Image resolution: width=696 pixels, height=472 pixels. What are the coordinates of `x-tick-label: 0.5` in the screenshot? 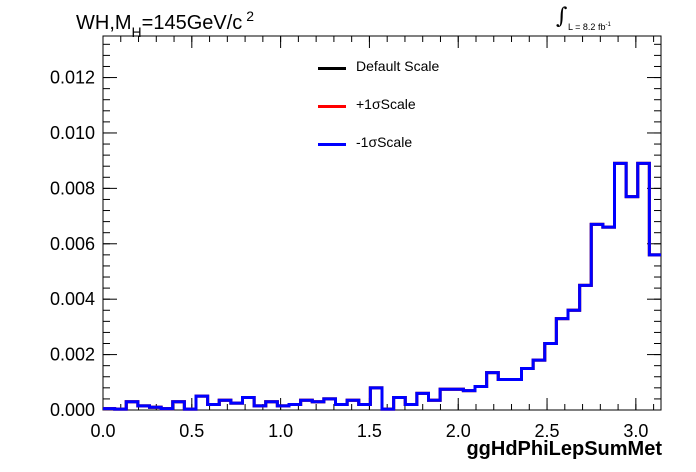 It's located at (191, 431).